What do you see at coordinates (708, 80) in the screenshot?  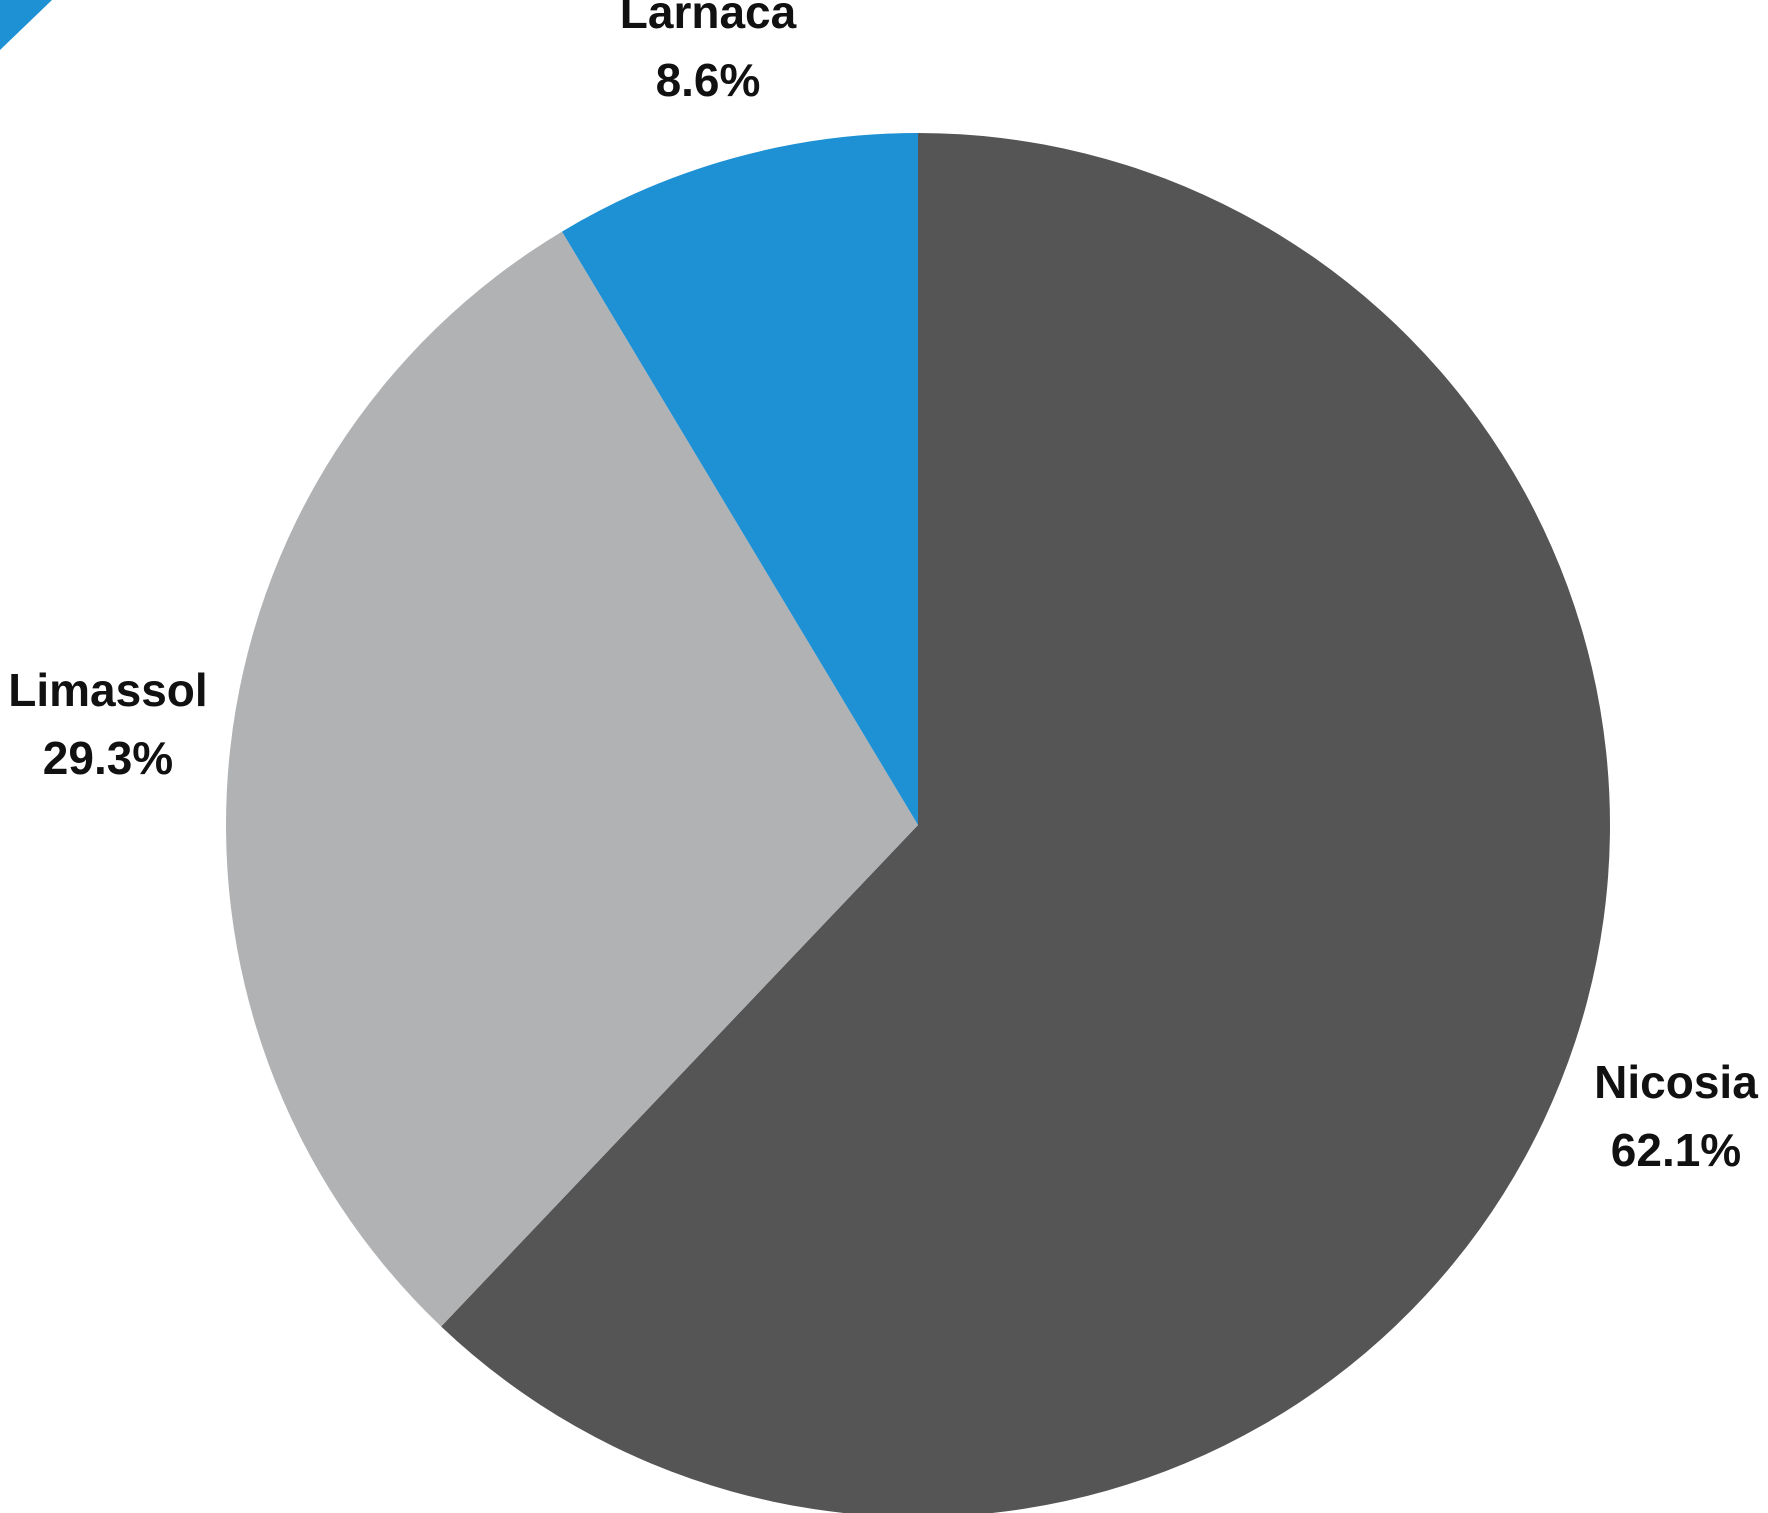 I see `slice-value-larnaca: 8.6%` at bounding box center [708, 80].